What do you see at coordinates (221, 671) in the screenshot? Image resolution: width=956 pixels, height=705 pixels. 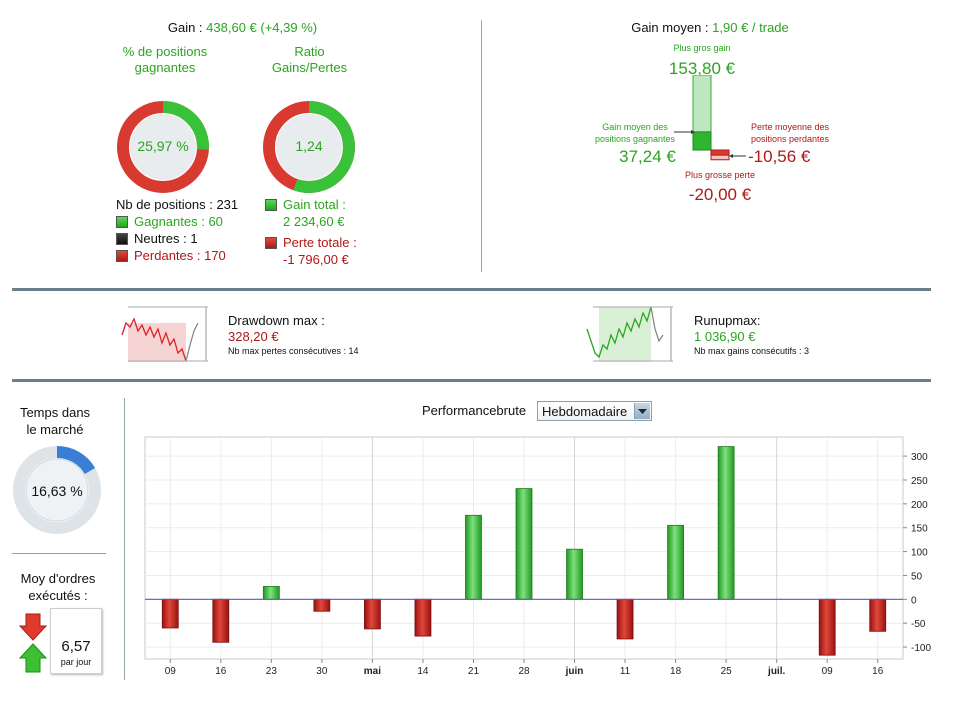 I see `x-tick-label: 16` at bounding box center [221, 671].